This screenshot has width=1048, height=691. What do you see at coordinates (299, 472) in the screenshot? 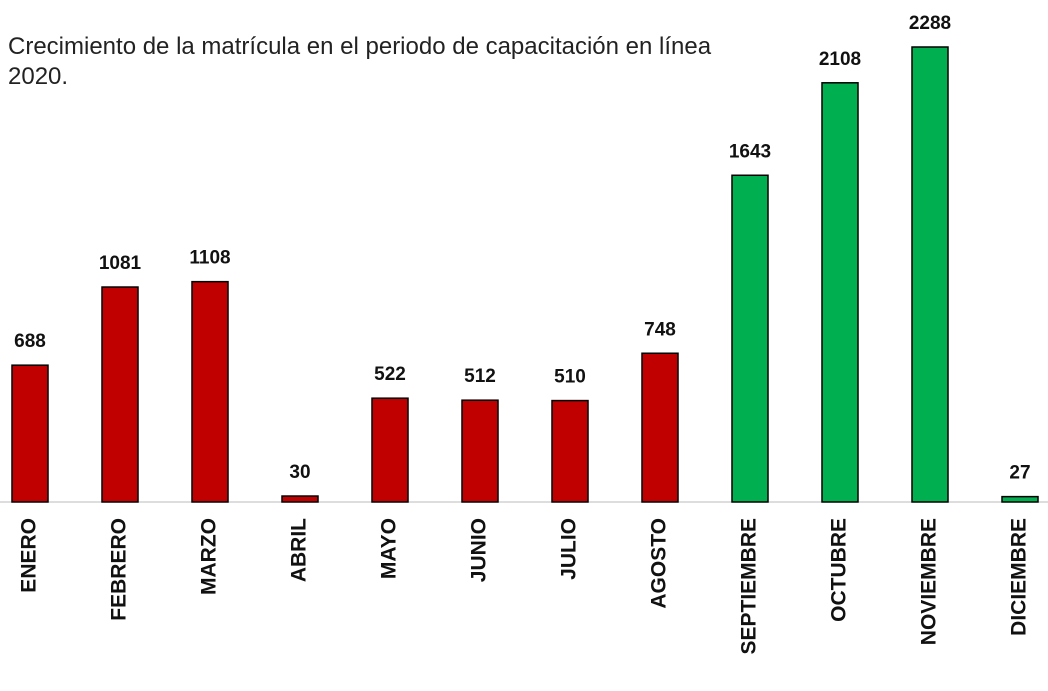
I see `data-label: 30` at bounding box center [299, 472].